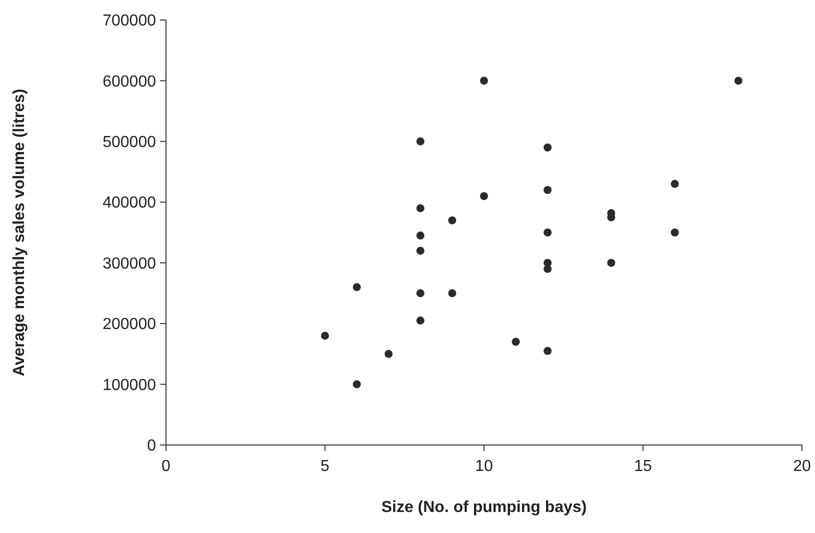 The height and width of the screenshot is (533, 815). I want to click on x-tick-label: 5, so click(325, 466).